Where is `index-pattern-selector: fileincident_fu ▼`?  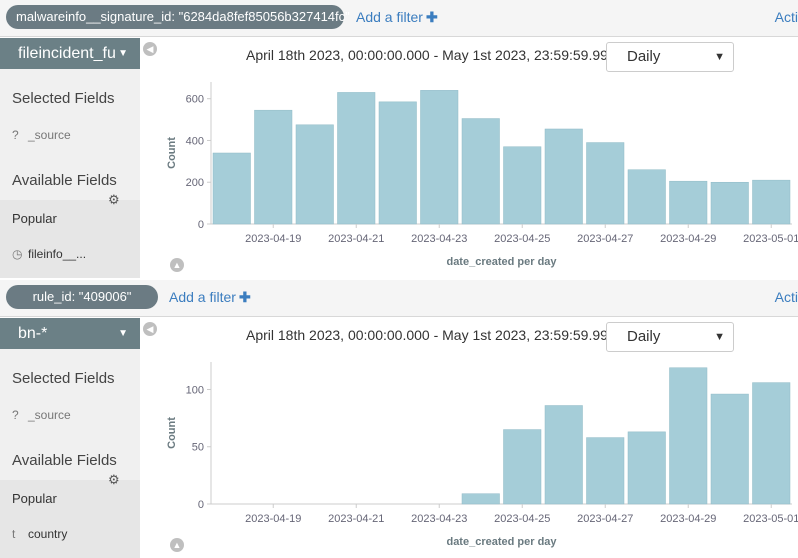
index-pattern-selector: fileincident_fu ▼ is located at coordinates (70, 53).